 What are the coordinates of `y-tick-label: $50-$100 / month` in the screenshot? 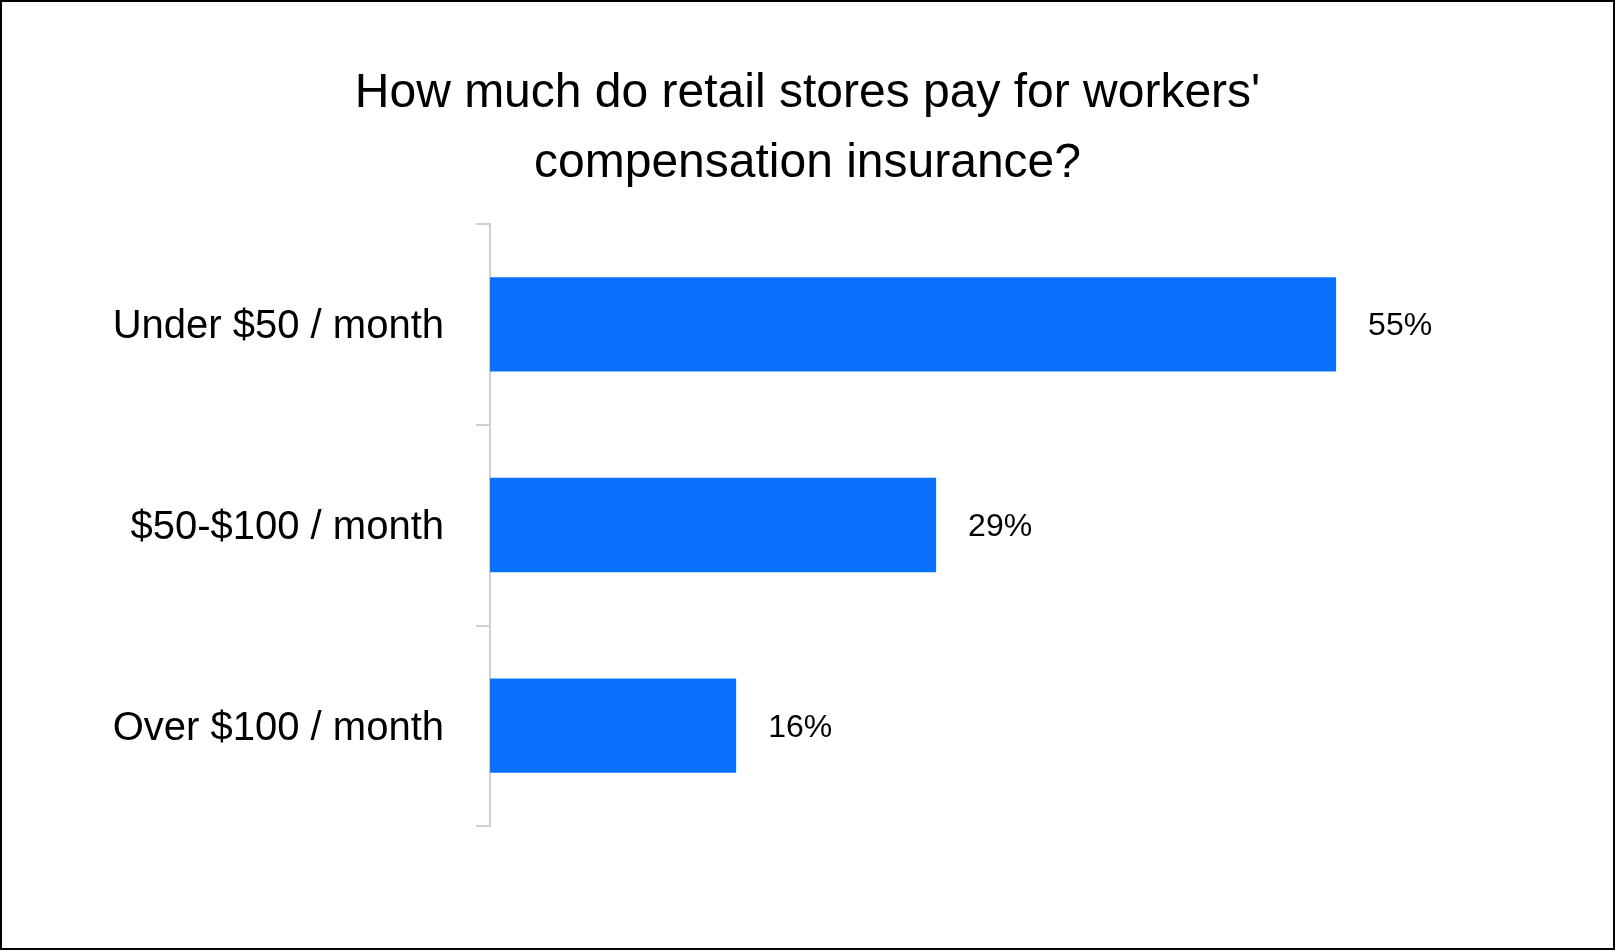 It's located at (287, 525).